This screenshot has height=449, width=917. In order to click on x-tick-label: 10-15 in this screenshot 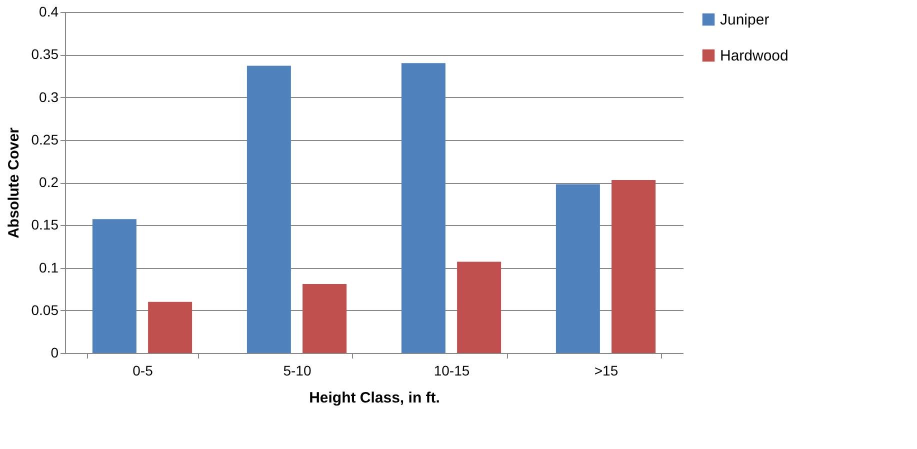, I will do `click(452, 370)`.